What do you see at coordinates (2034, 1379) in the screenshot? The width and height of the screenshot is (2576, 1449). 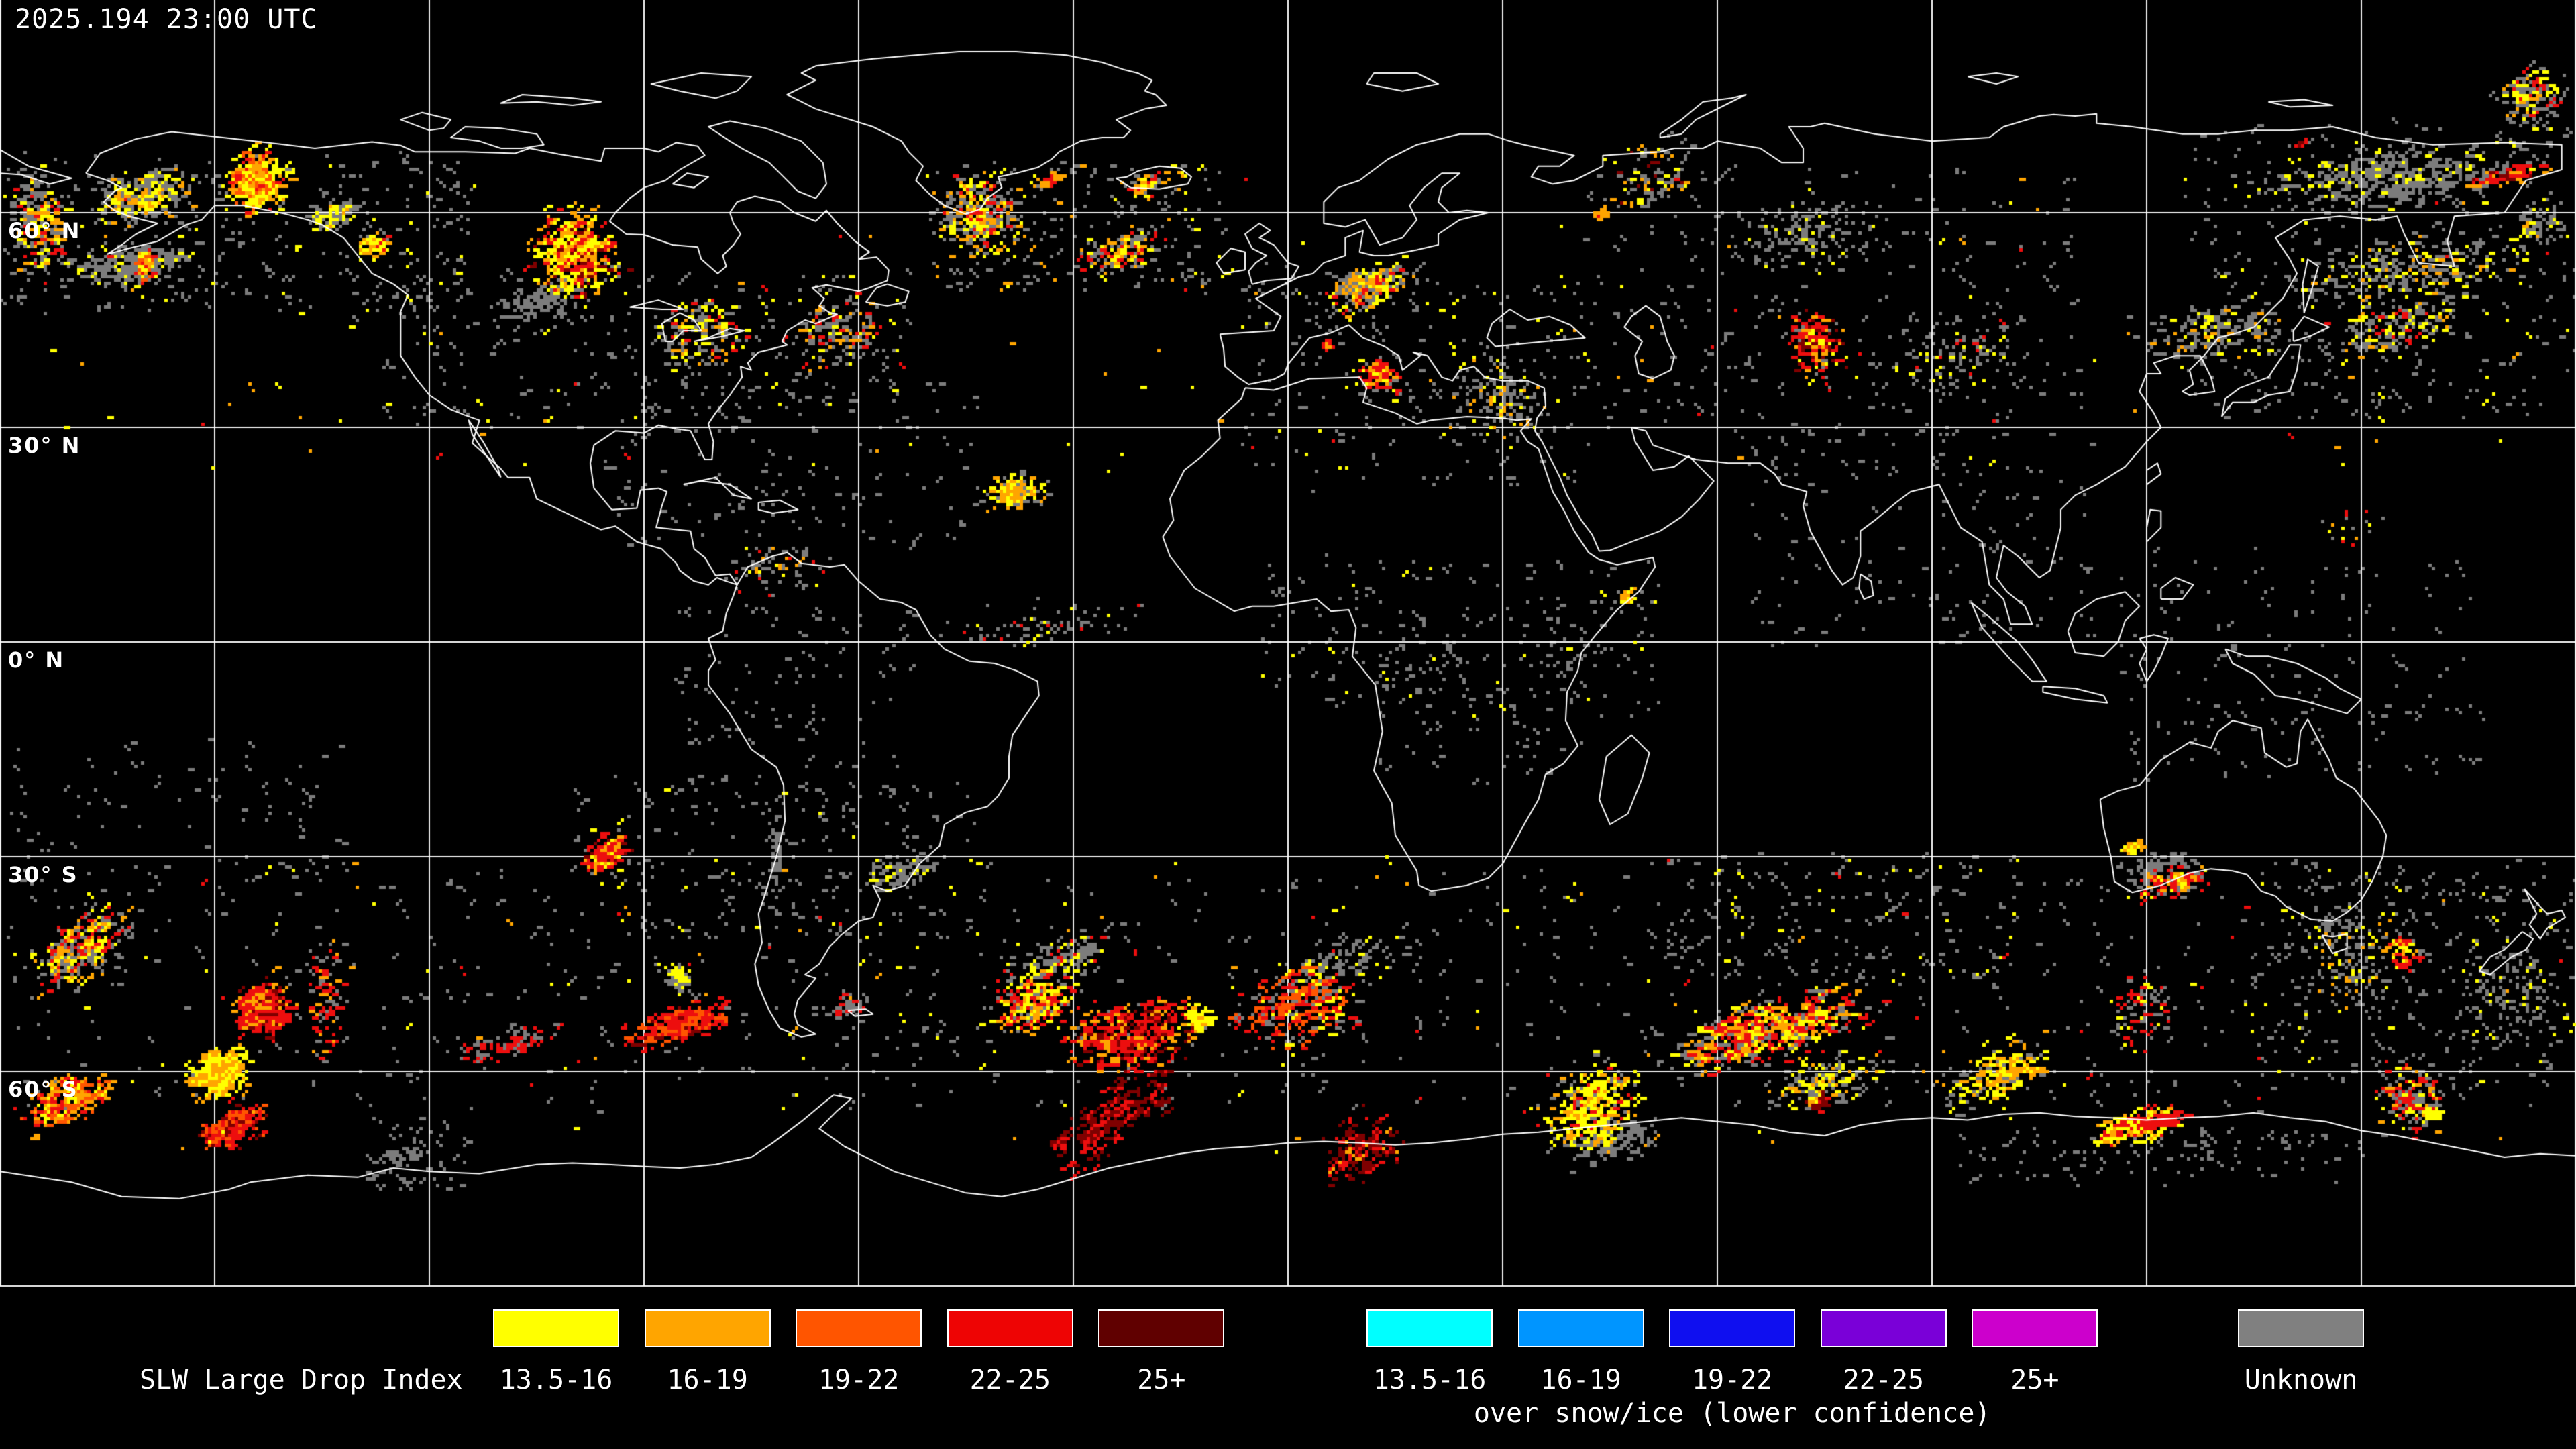 I see `snowice-label: 25+` at bounding box center [2034, 1379].